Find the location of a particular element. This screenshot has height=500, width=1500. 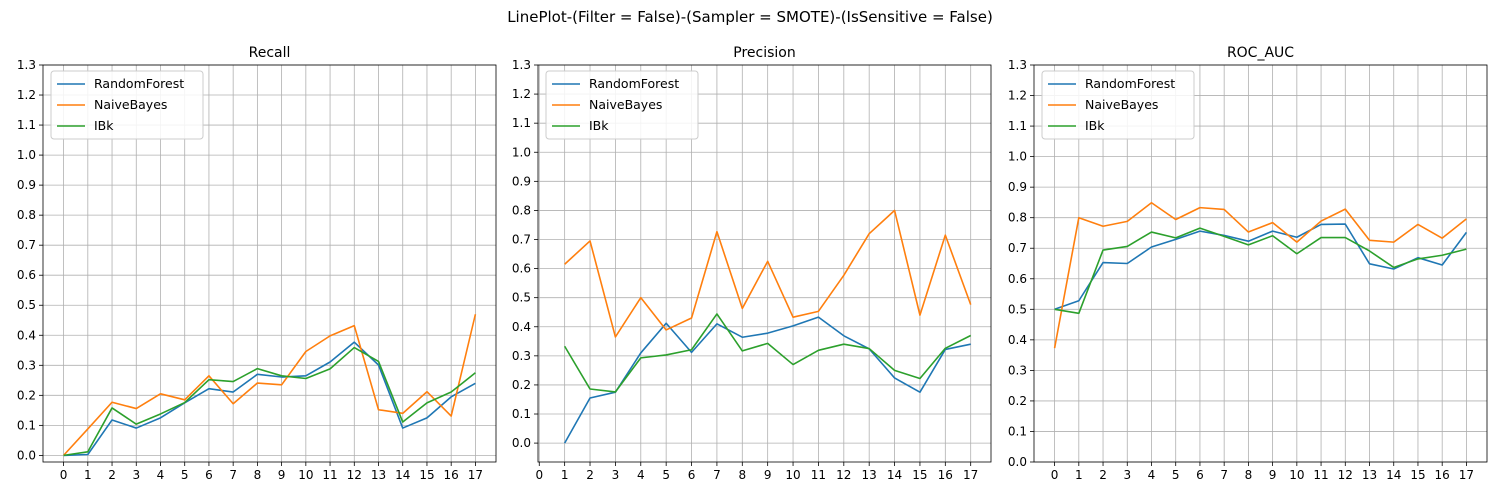

x-tick-label: 8 is located at coordinates (258, 475).